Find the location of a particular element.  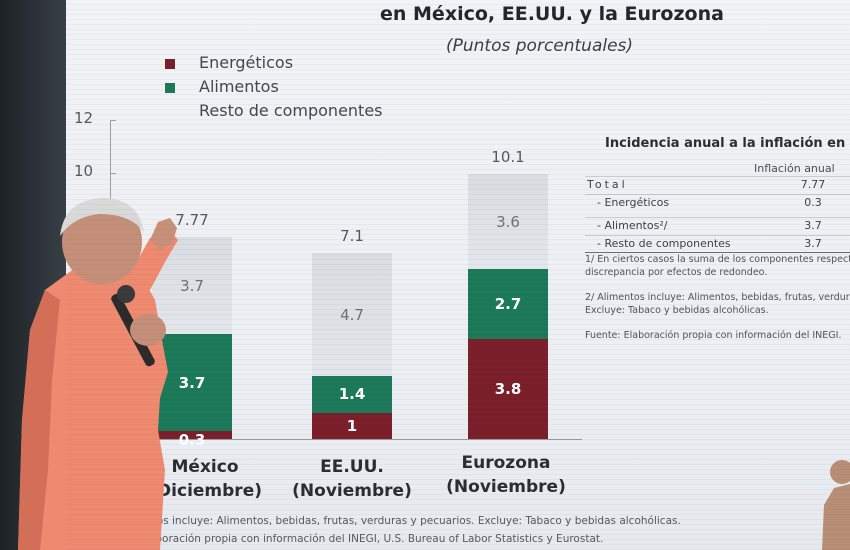

bar-value-label: 4.7 is located at coordinates (352, 314).